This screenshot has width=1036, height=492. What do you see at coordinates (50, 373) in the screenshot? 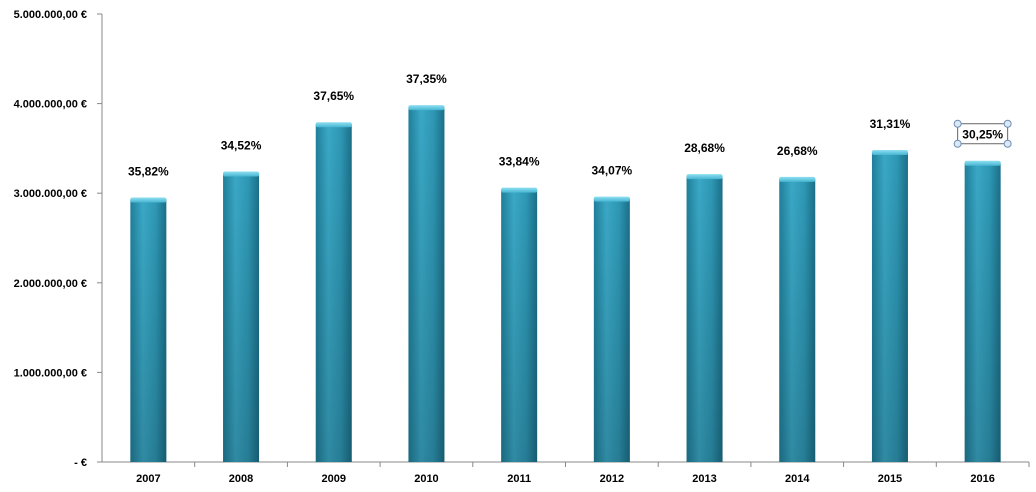
I see `y-tick-label: 1.000.000,00 €` at bounding box center [50, 373].